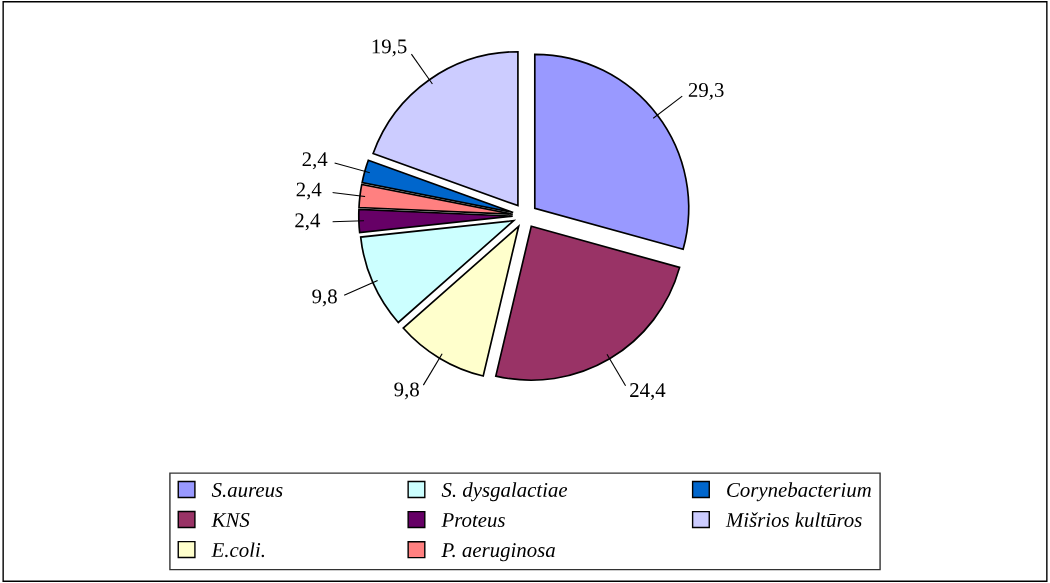 The image size is (1050, 583). Describe the element at coordinates (504, 492) in the screenshot. I see `legend-label: S. dysgalactiae` at that location.